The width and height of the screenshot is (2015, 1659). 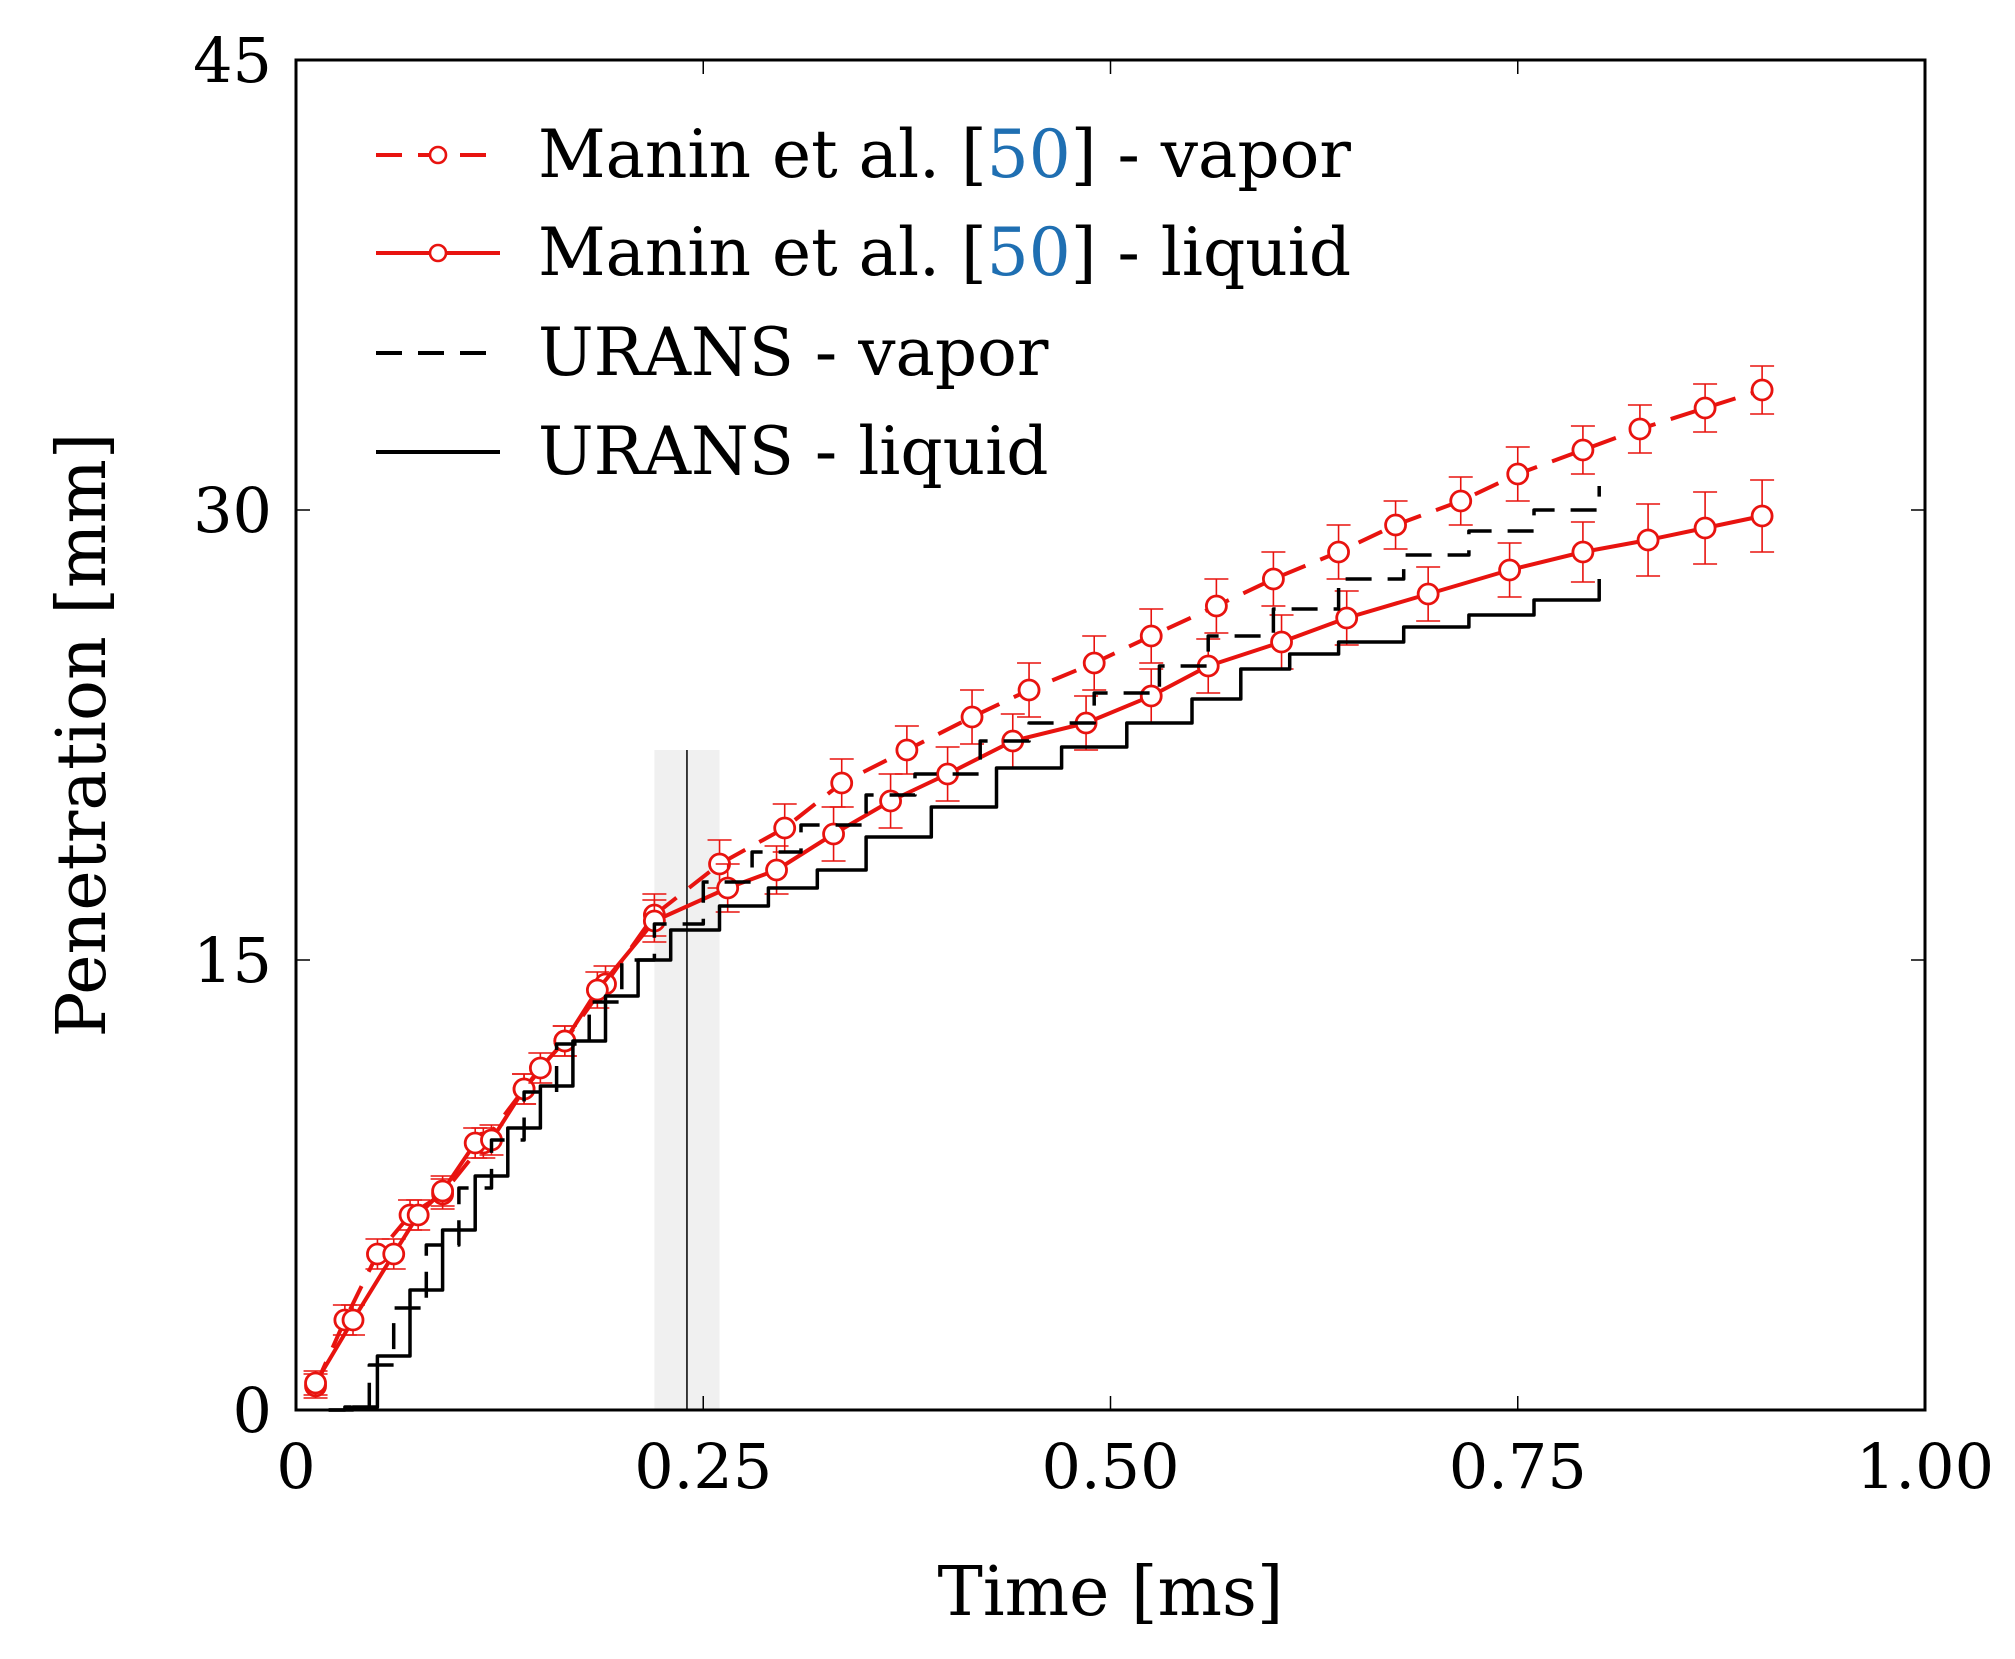 I want to click on shaded-band-group, so click(x=687, y=1080).